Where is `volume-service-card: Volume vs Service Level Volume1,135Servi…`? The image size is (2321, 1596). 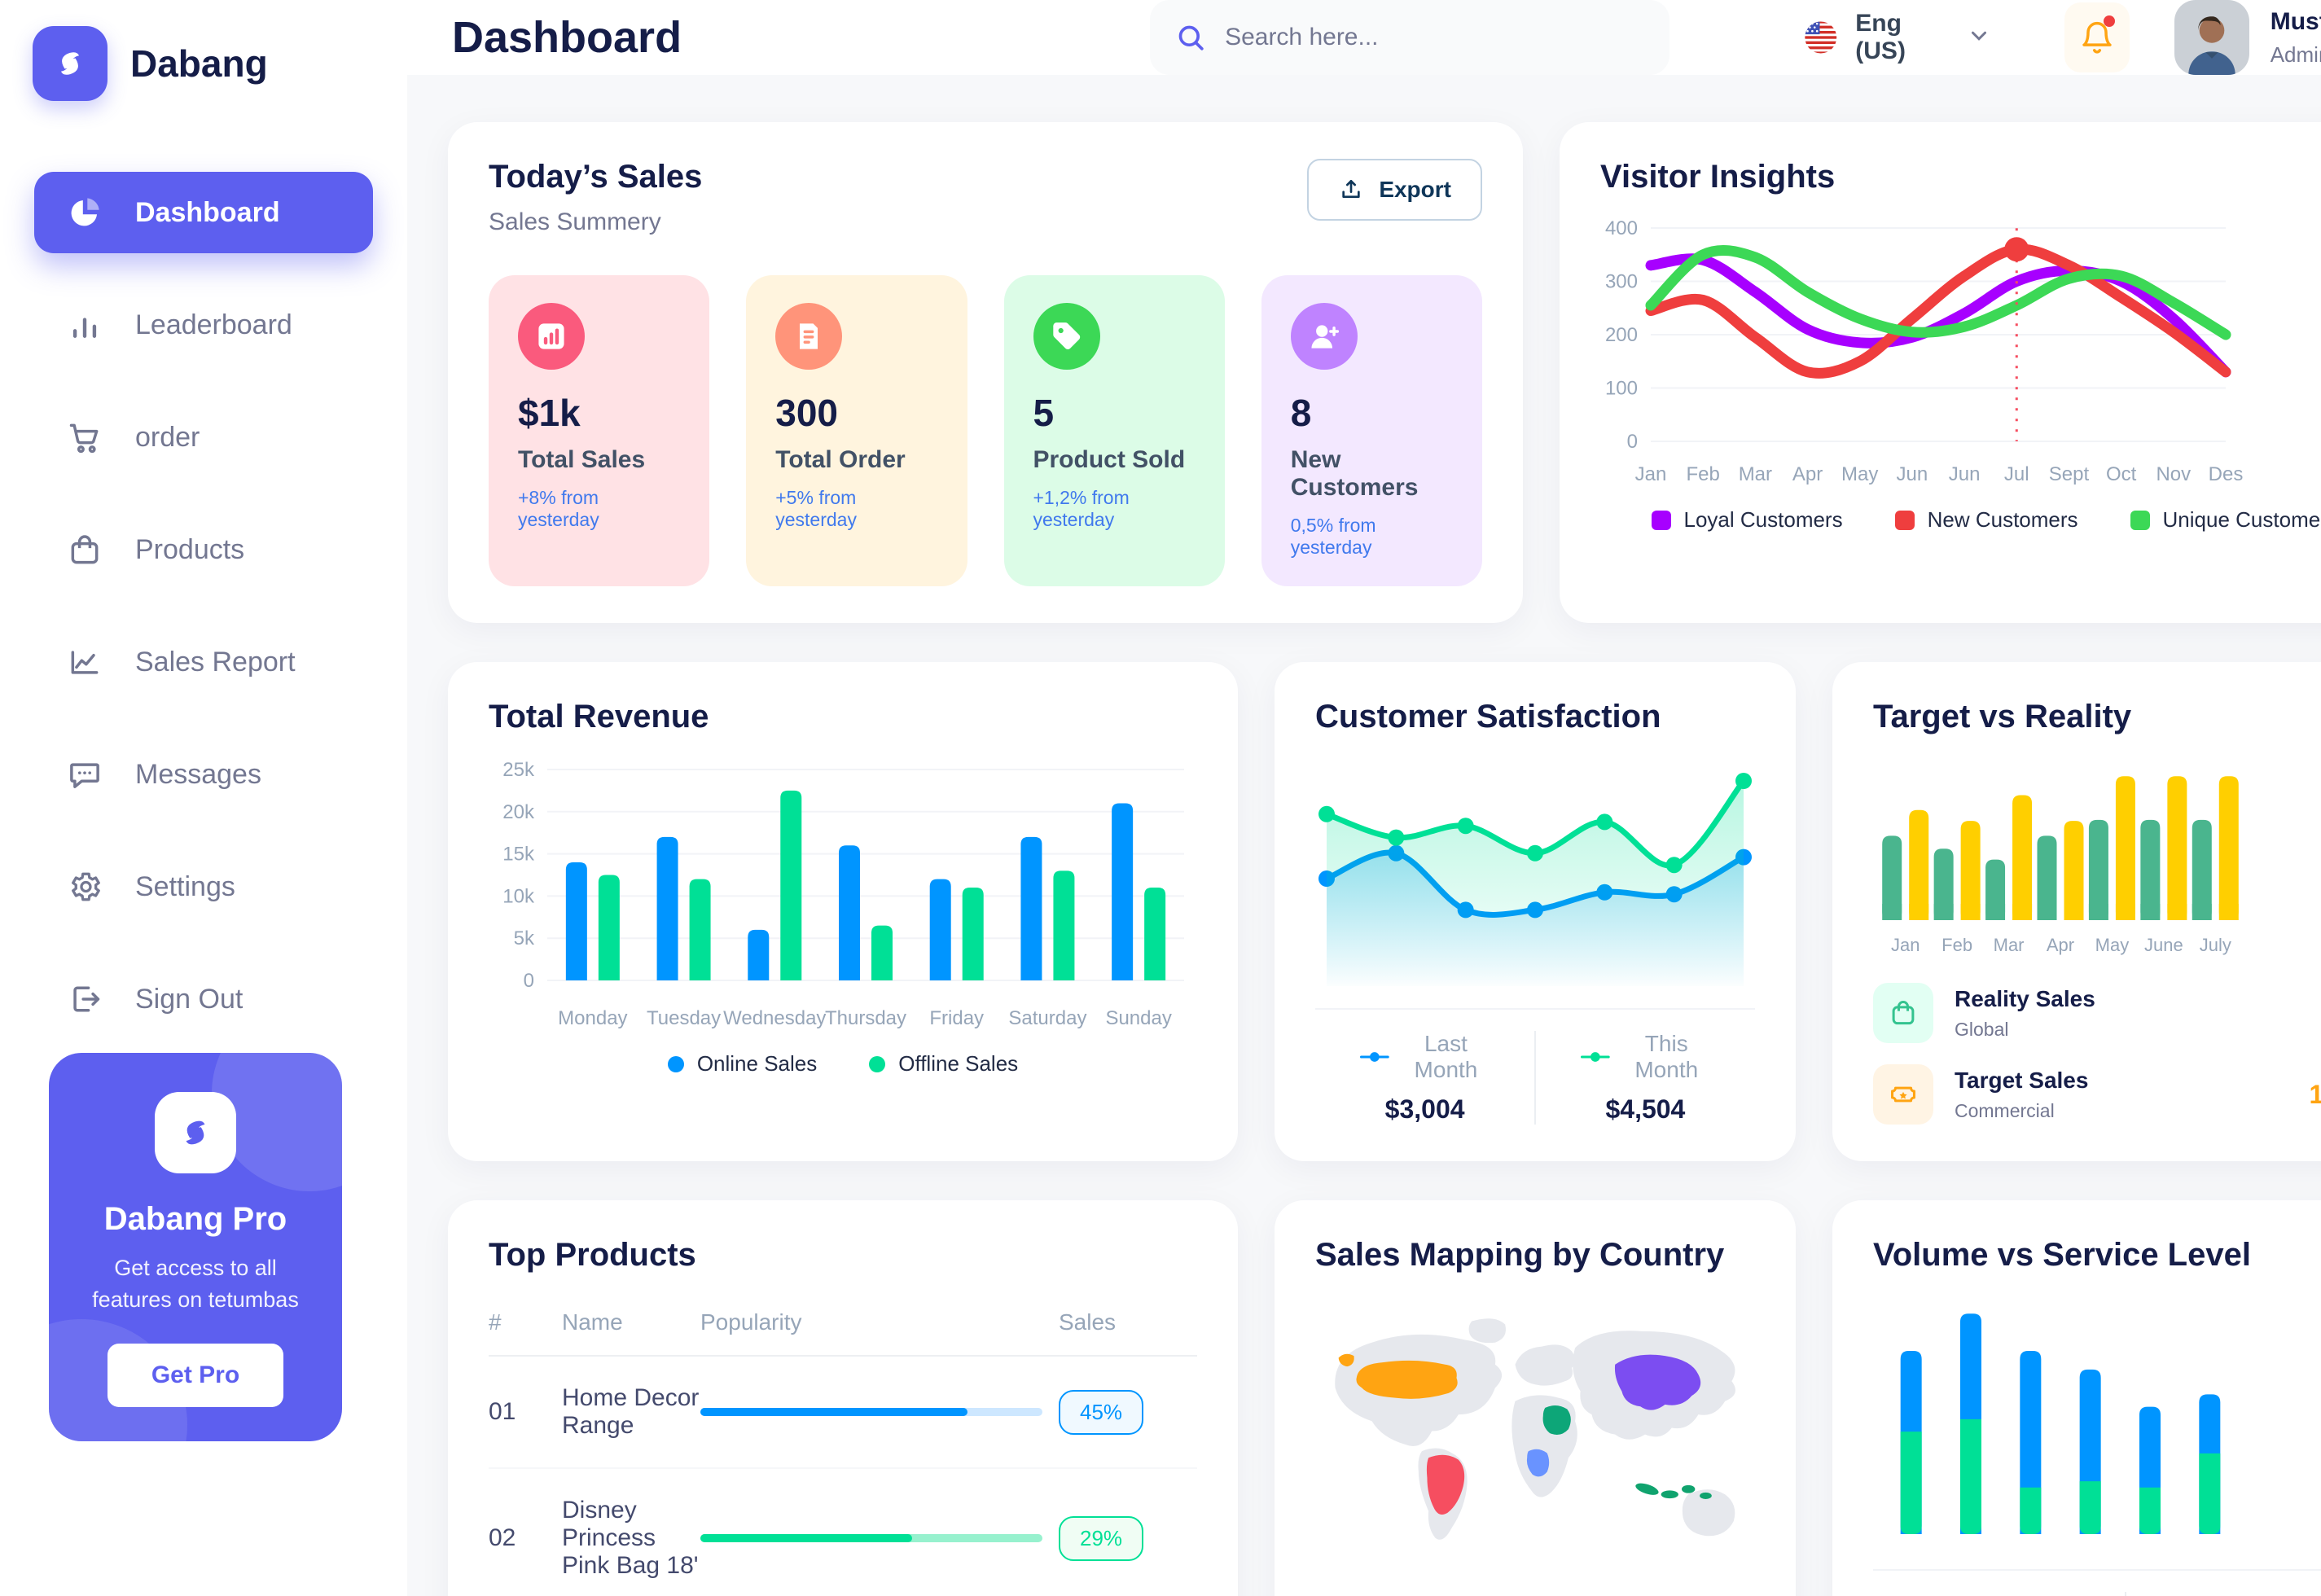 volume-service-card: Volume vs Service Level Volume1,135Servi… is located at coordinates (2076, 1398).